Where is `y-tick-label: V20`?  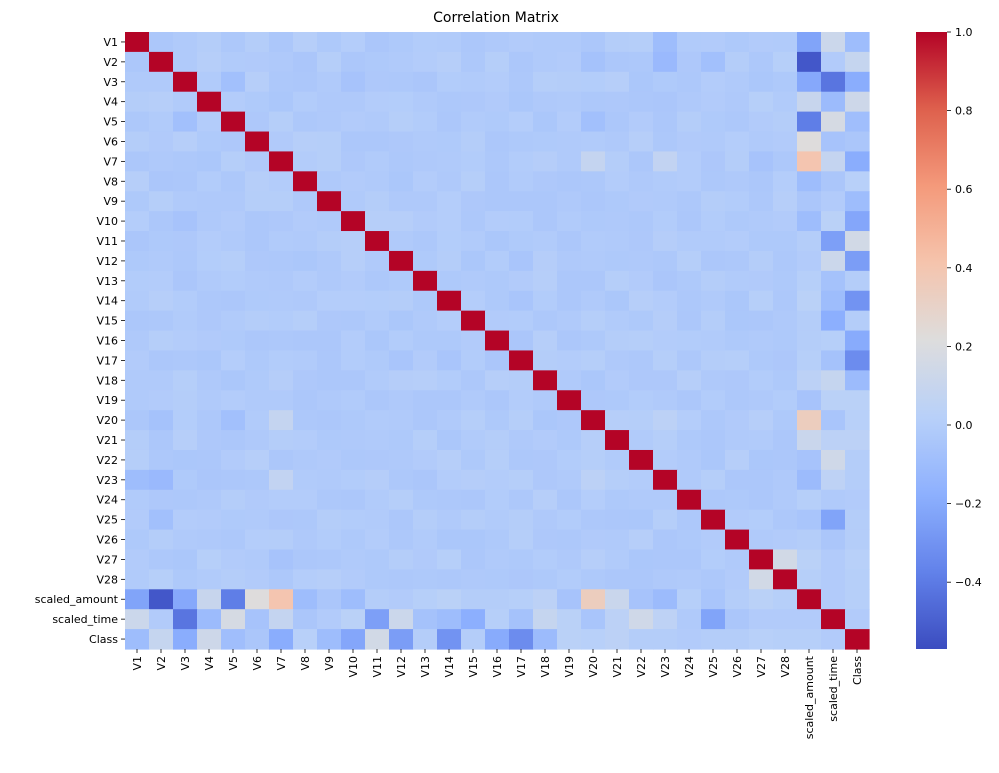 y-tick-label: V20 is located at coordinates (107, 420).